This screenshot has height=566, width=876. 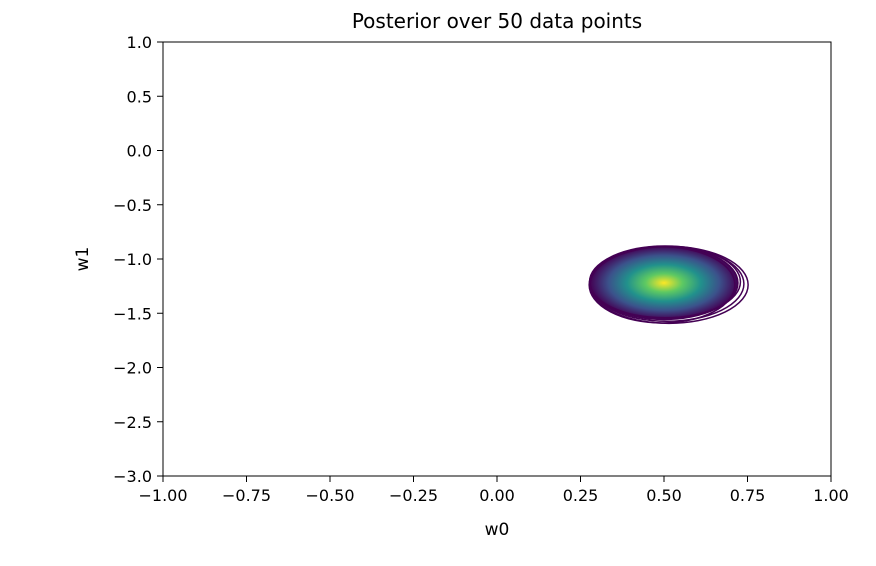 I want to click on x-tick-label: −0.25, so click(x=413, y=495).